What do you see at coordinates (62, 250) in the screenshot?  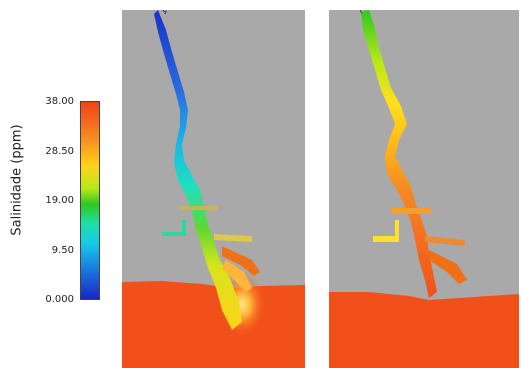 I see `tick-label-9-5: 9.50` at bounding box center [62, 250].